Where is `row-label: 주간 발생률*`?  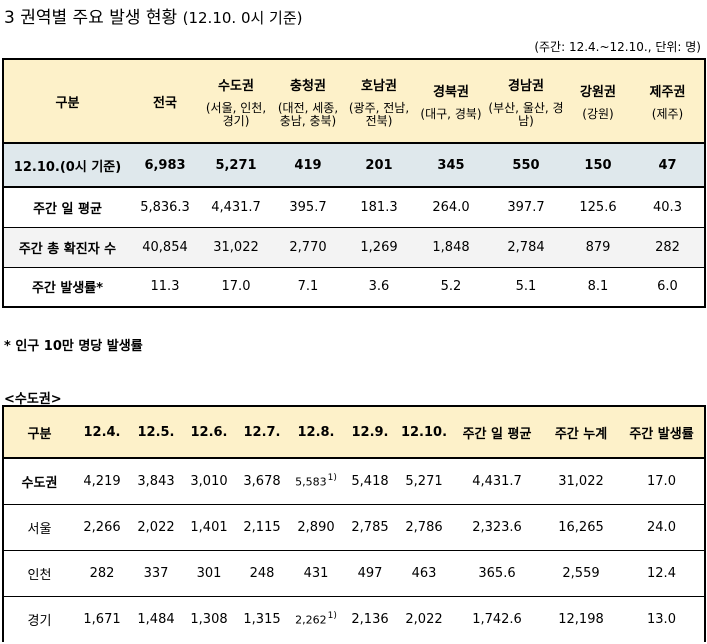 row-label: 주간 발생률* is located at coordinates (67, 286).